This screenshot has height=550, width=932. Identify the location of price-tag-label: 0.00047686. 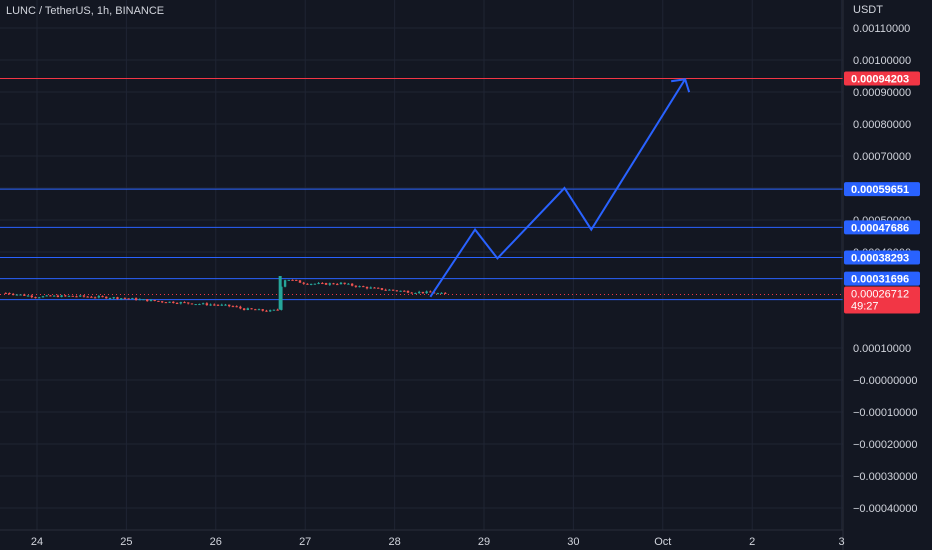
(880, 228).